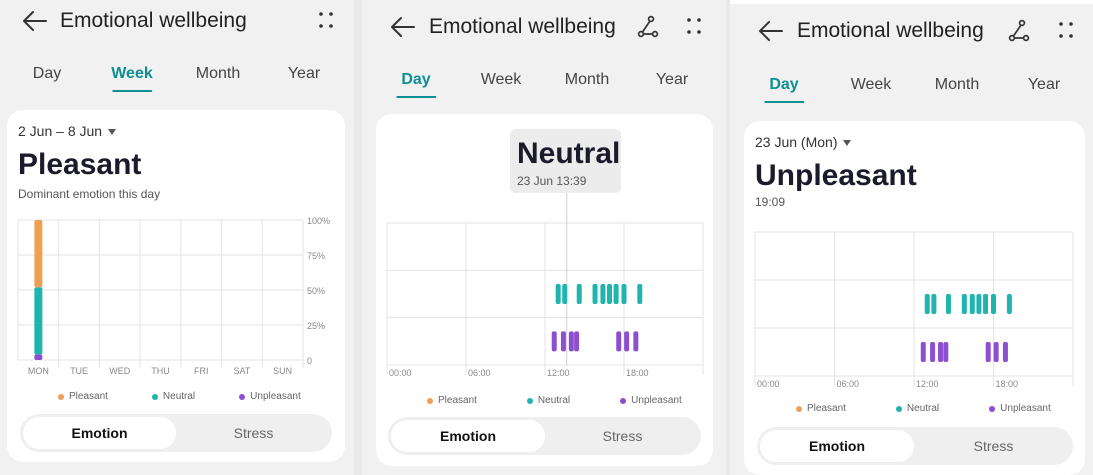  What do you see at coordinates (826, 408) in the screenshot?
I see `legend-label: Pleasant` at bounding box center [826, 408].